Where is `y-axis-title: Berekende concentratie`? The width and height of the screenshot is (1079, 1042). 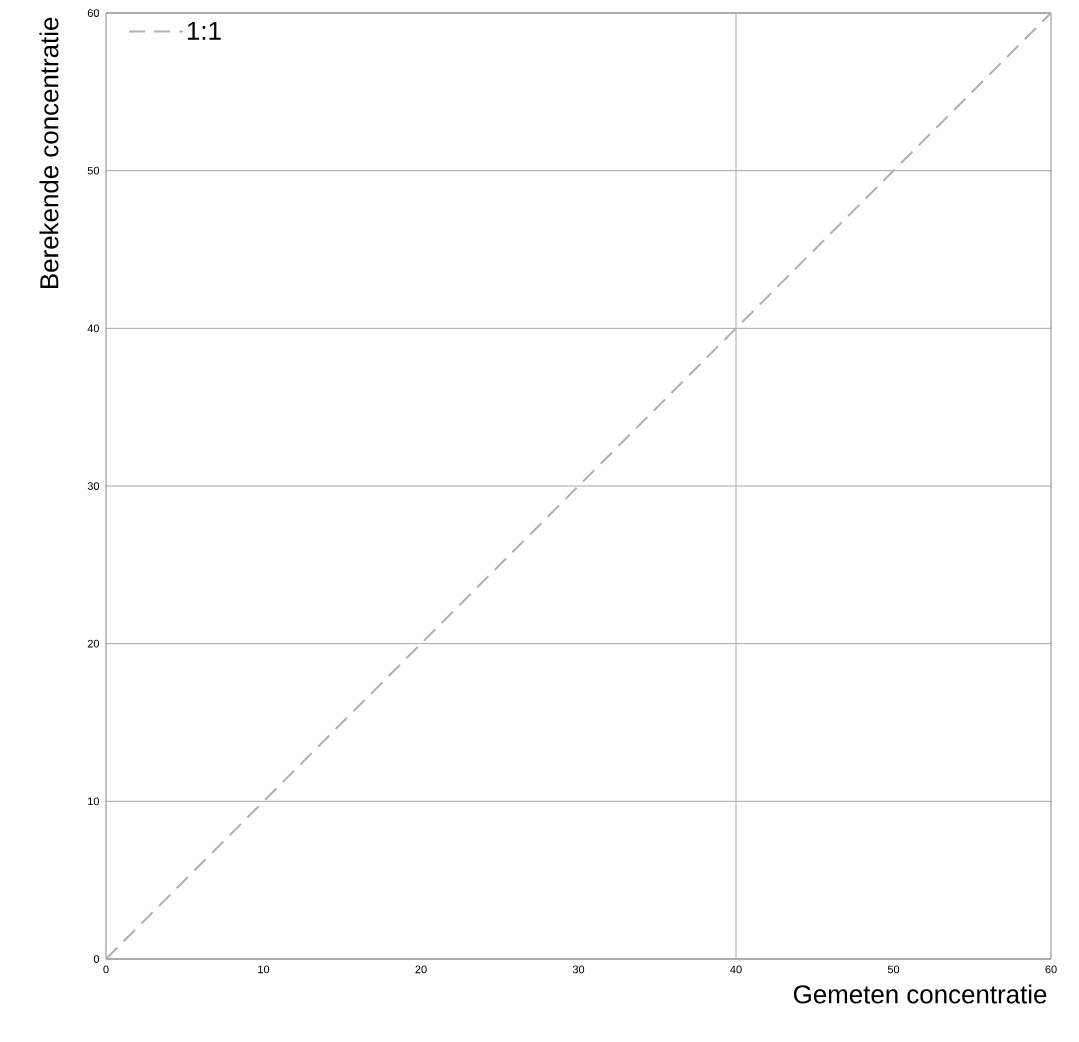
y-axis-title: Berekende concentratie is located at coordinates (49, 152).